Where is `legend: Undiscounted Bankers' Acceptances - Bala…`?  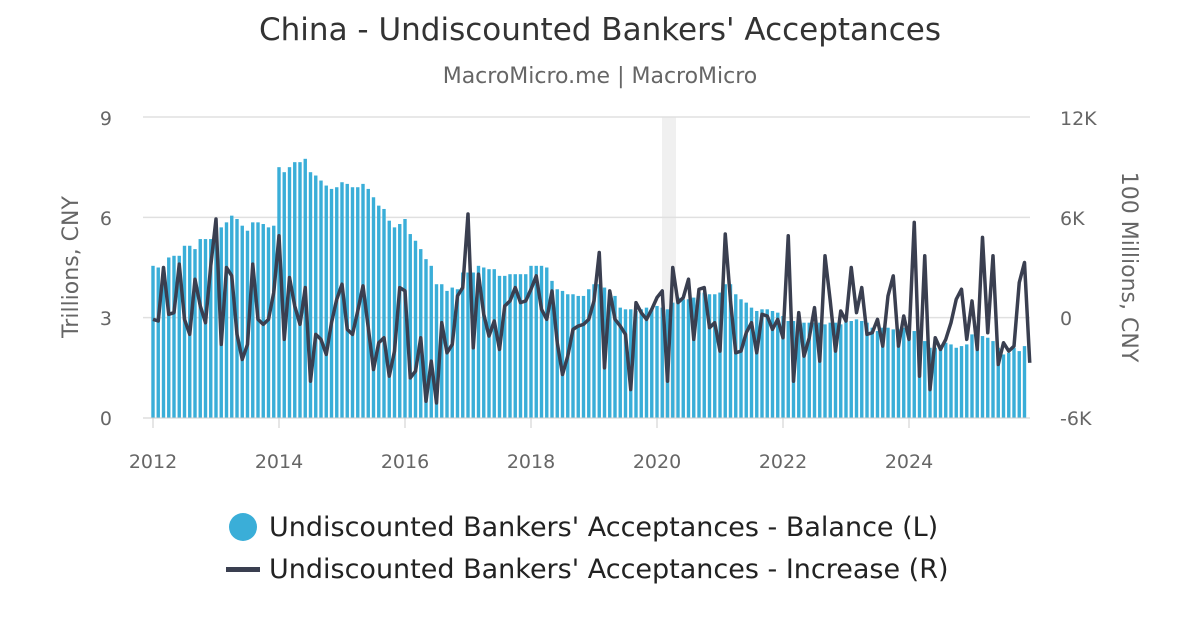 legend: Undiscounted Bankers' Acceptances - Bala… is located at coordinates (586, 548).